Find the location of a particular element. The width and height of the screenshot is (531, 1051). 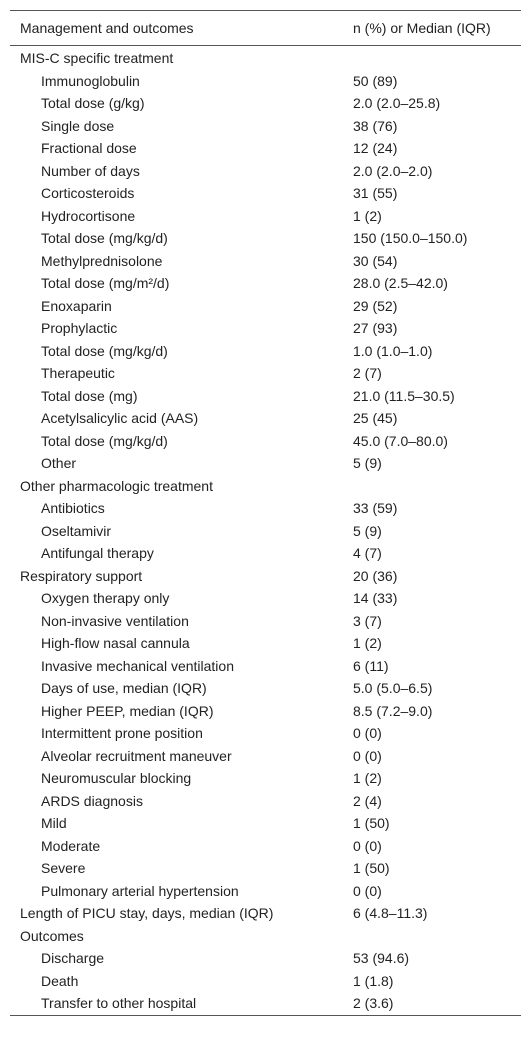

item-row: Immunoglobulin 50 (89) is located at coordinates (265, 81).